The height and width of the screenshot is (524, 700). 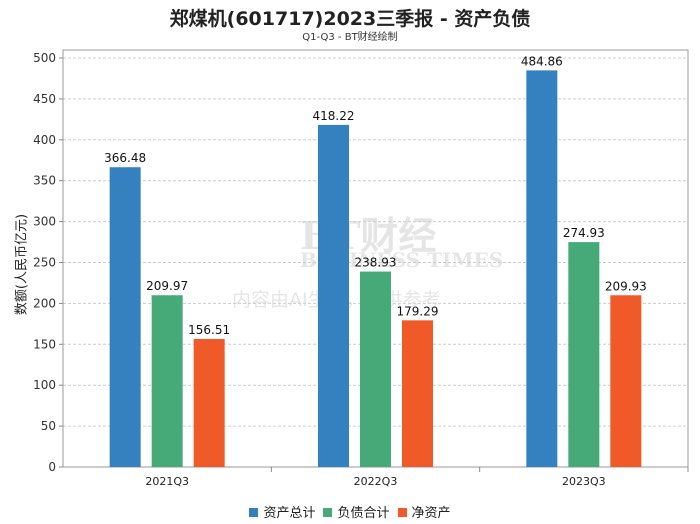 What do you see at coordinates (542, 61) in the screenshot?
I see `data-label: 484.86` at bounding box center [542, 61].